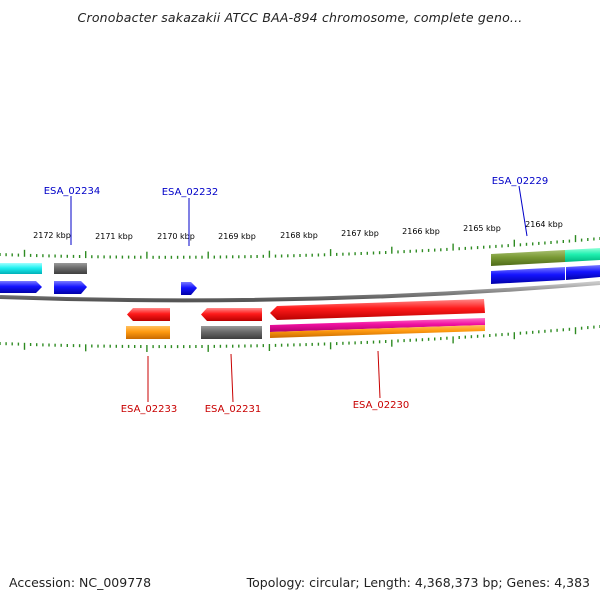 The width and height of the screenshot is (600, 600). I want to click on lower-tick-track, so click(300, 338).